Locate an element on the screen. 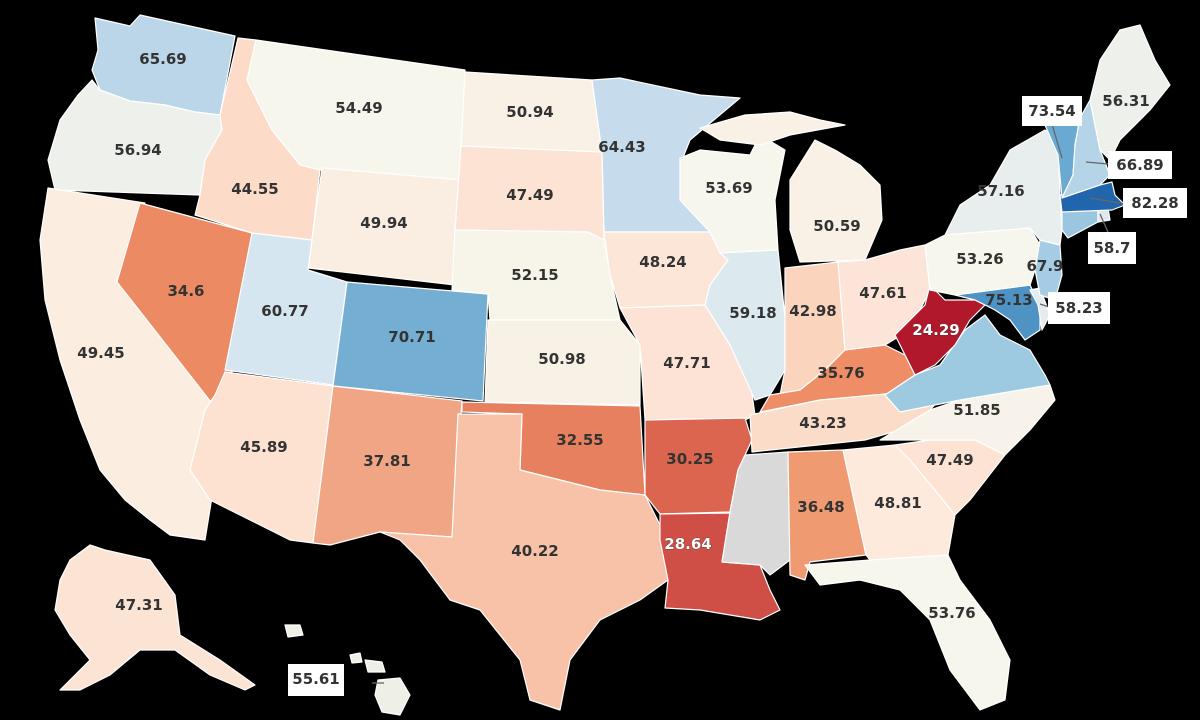 This screenshot has height=720, width=1200. label-OR: 56.94 is located at coordinates (137, 150).